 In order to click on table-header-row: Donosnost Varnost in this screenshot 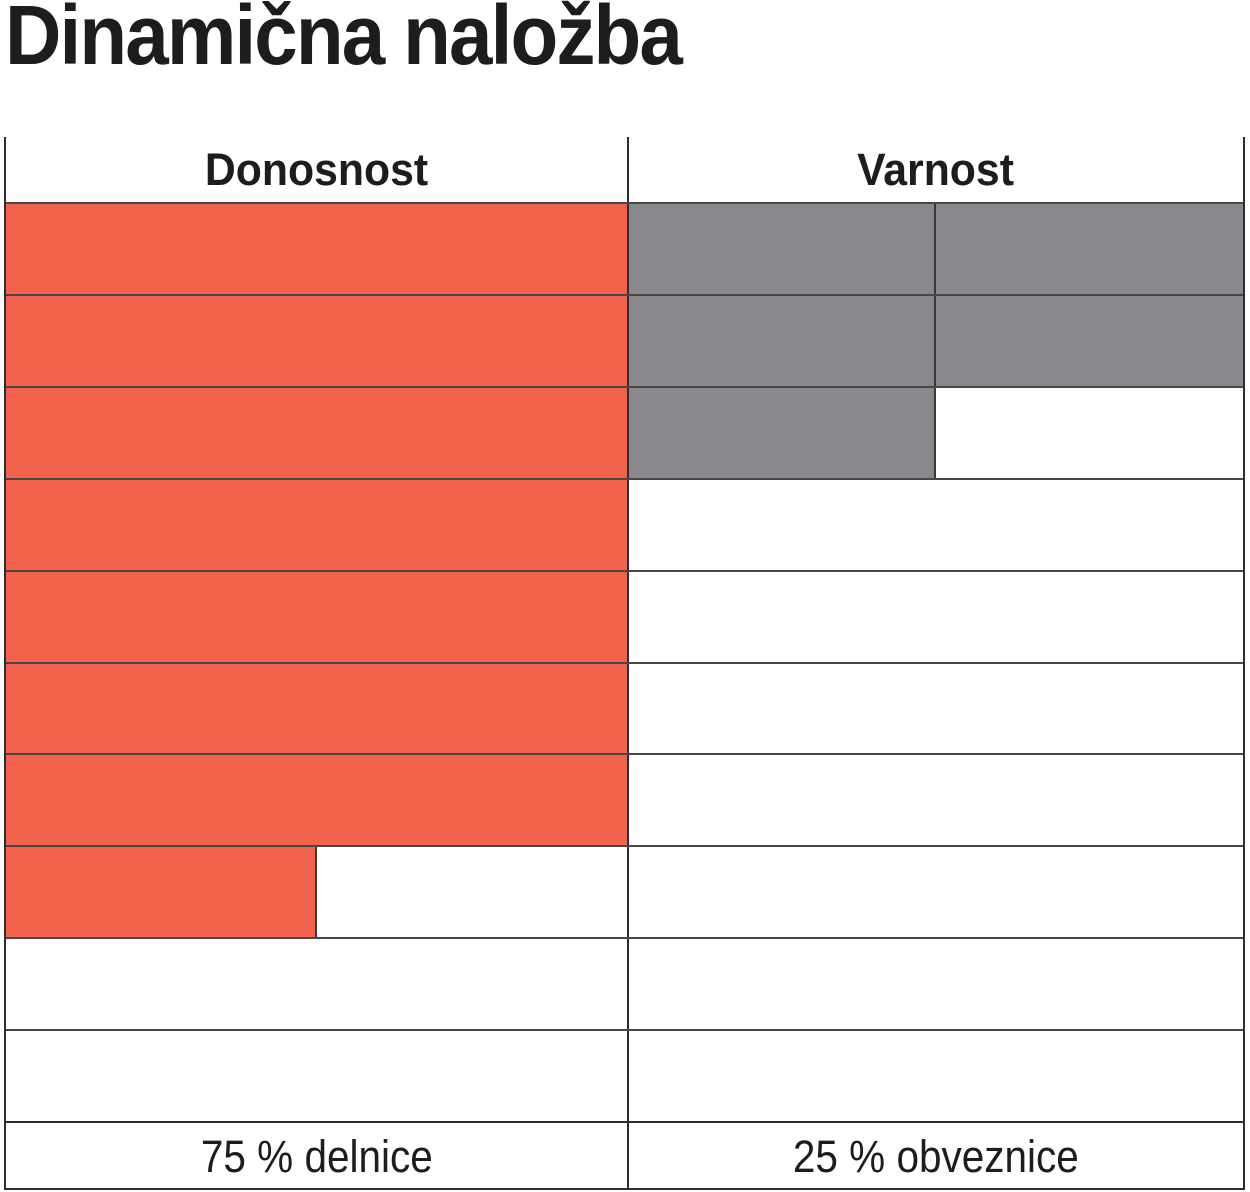, I will do `click(624, 169)`.